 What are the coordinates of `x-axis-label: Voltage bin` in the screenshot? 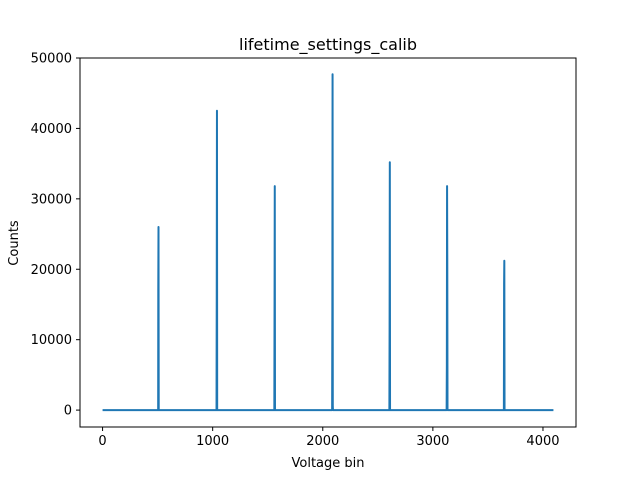 It's located at (328, 463).